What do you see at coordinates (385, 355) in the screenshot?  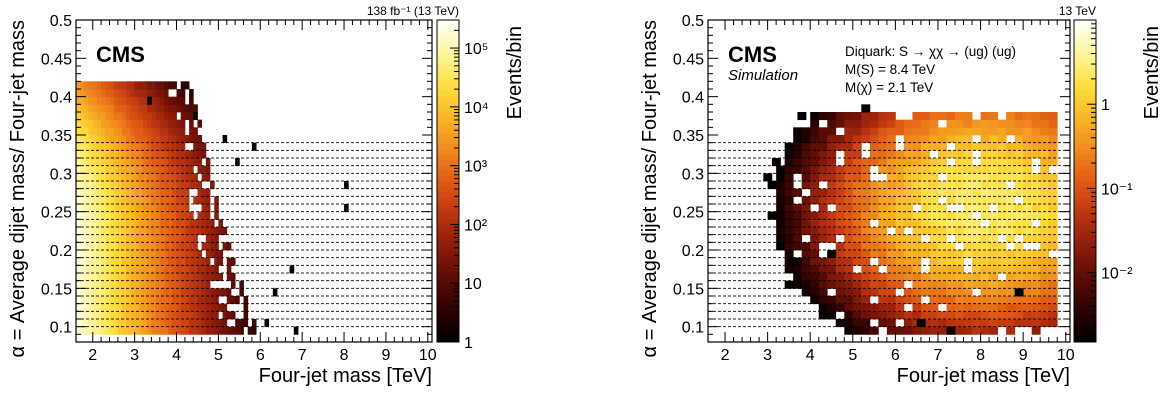 I see `x-tick-label: 9` at bounding box center [385, 355].